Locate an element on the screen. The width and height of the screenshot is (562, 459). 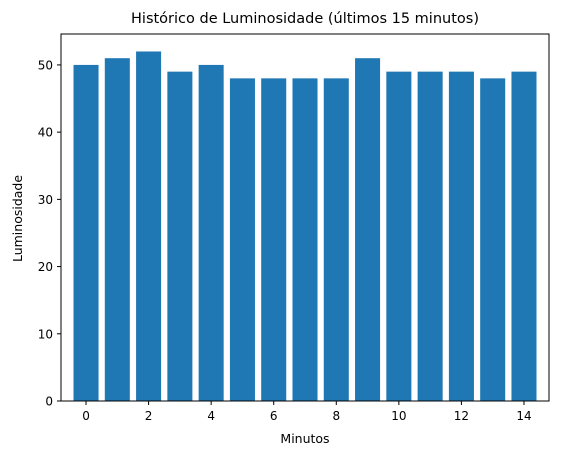
y-tick-label: 50 is located at coordinates (45, 65).